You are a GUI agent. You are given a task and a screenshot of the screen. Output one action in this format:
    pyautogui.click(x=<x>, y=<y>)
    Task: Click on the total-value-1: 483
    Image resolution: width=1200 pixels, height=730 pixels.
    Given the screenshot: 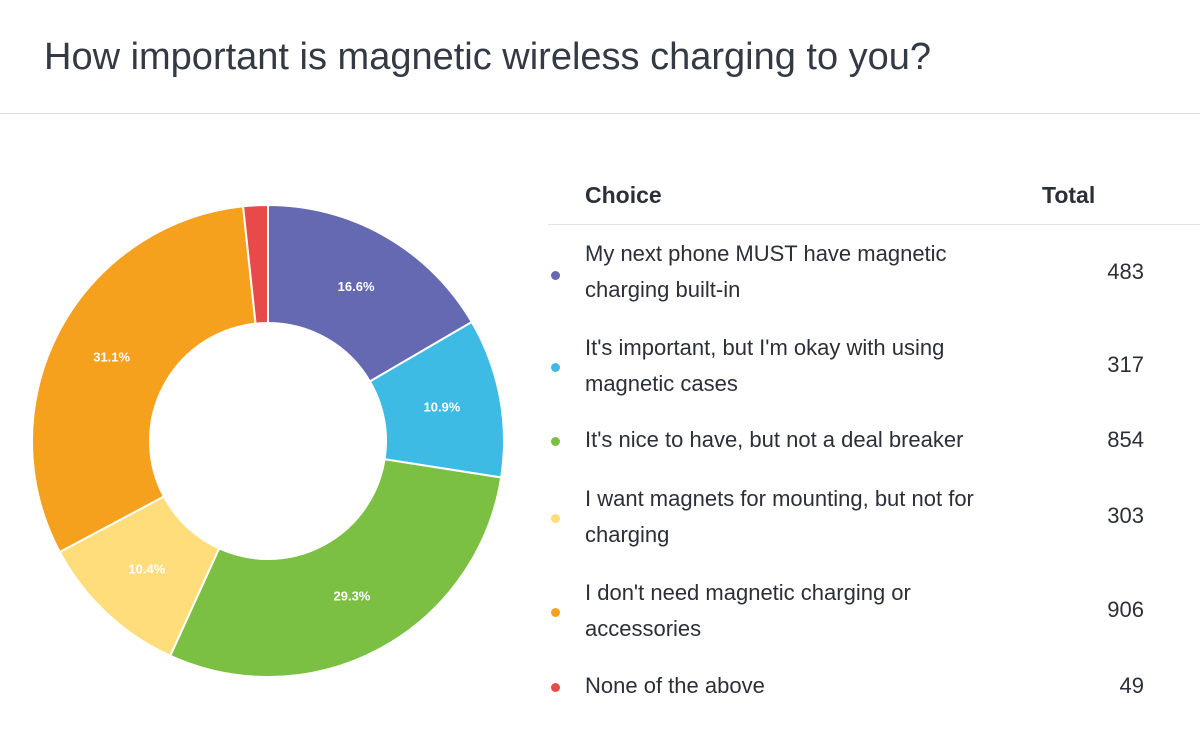 What is the action you would take?
    pyautogui.click(x=1125, y=271)
    